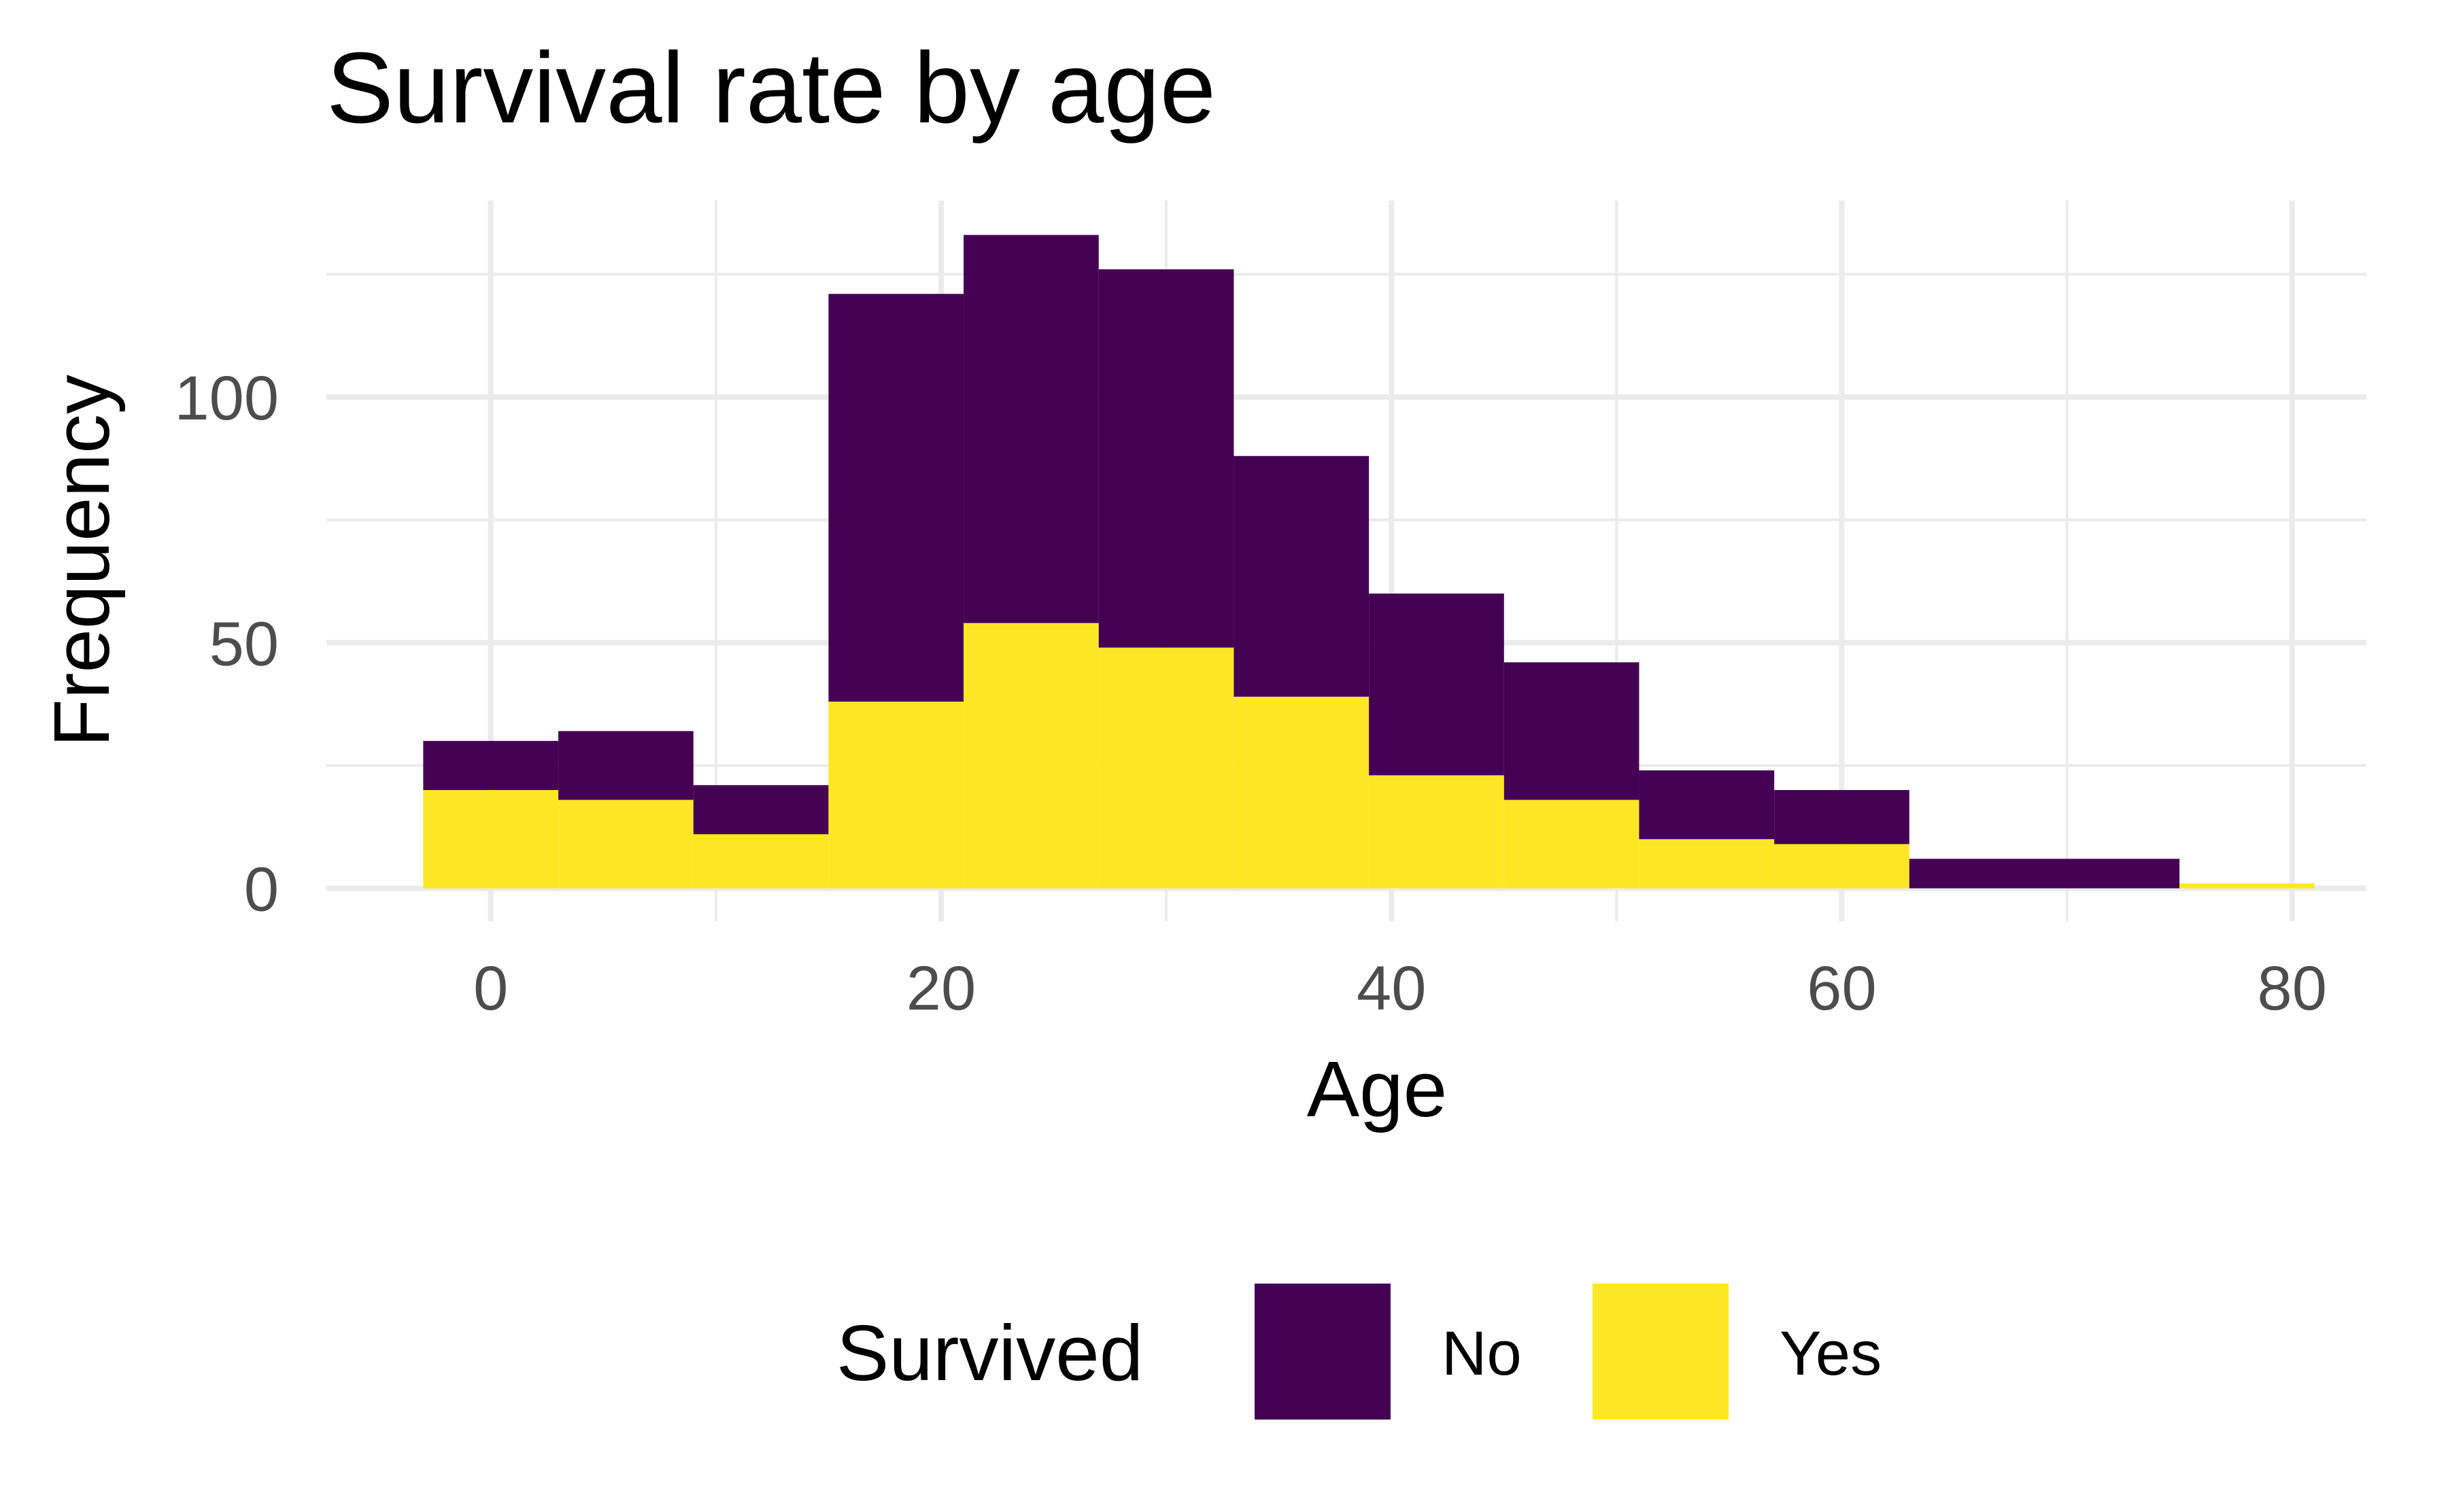  Describe the element at coordinates (771, 88) in the screenshot. I see `chart-title: Survival rate by age` at that location.